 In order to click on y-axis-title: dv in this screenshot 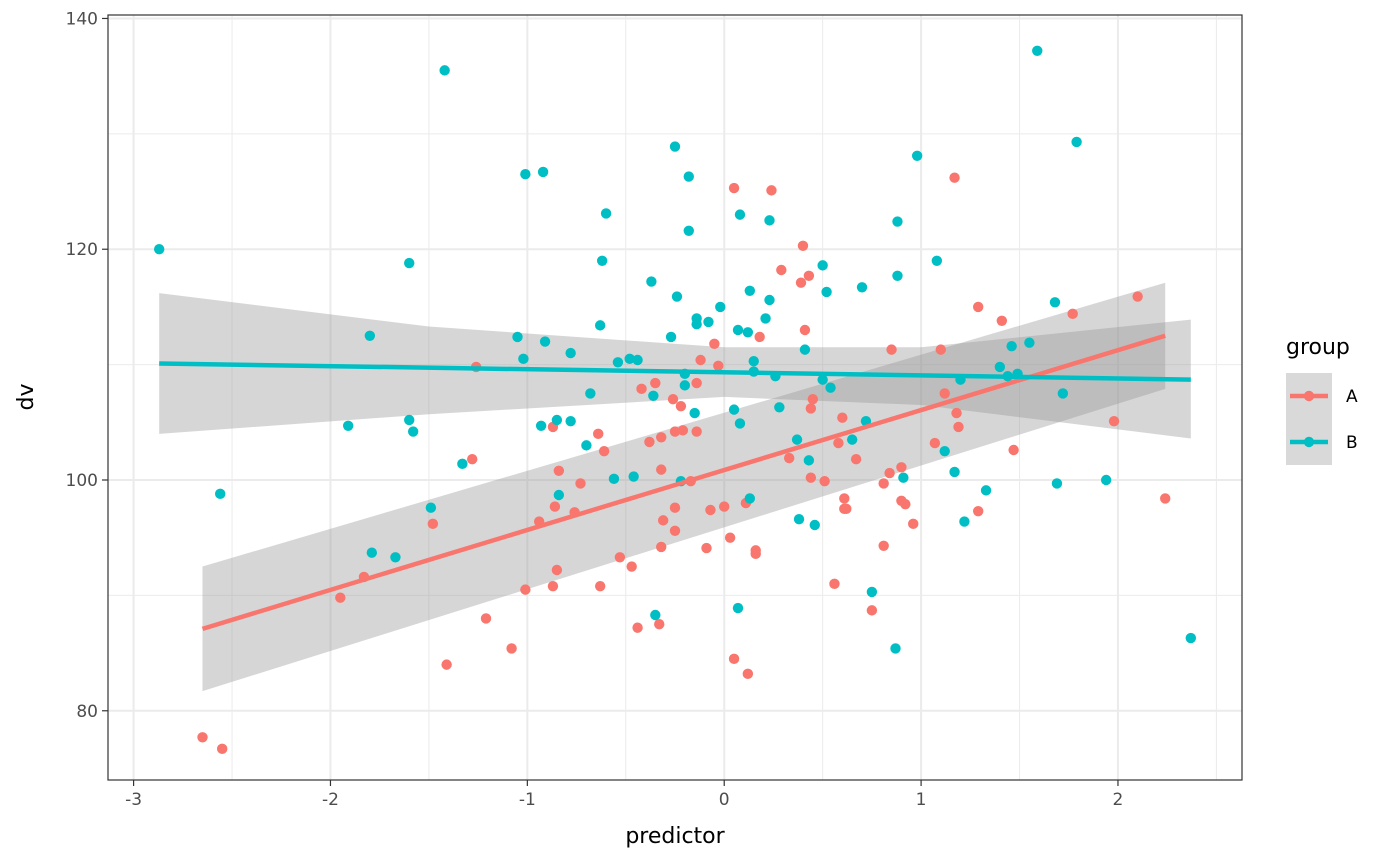, I will do `click(26, 397)`.